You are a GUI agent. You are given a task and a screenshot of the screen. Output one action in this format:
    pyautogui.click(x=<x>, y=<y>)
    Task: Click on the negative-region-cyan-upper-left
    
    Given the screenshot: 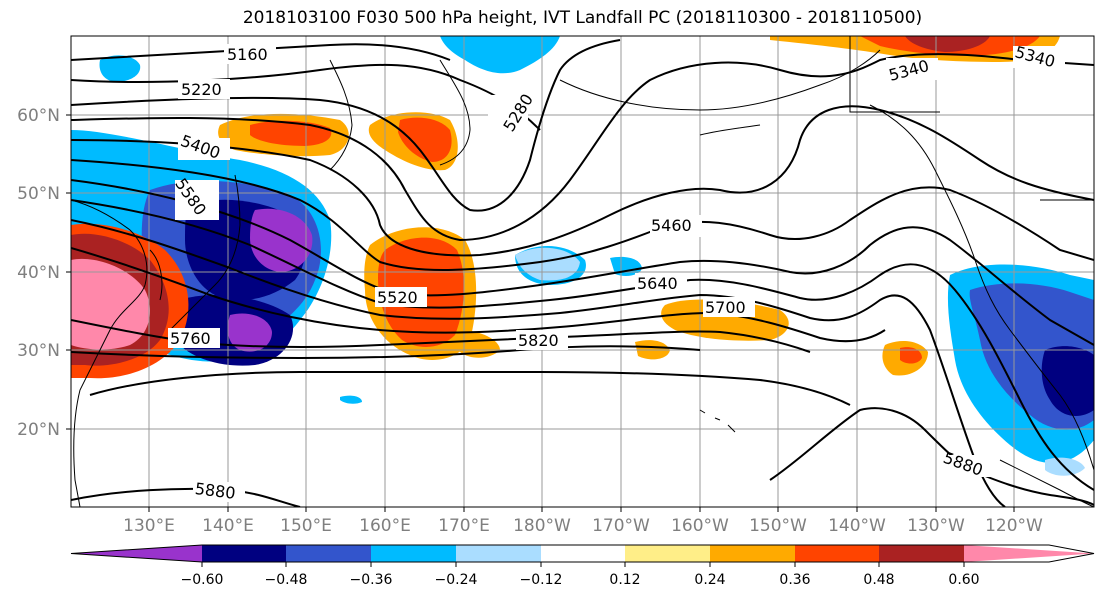 What is the action you would take?
    pyautogui.click(x=120, y=68)
    